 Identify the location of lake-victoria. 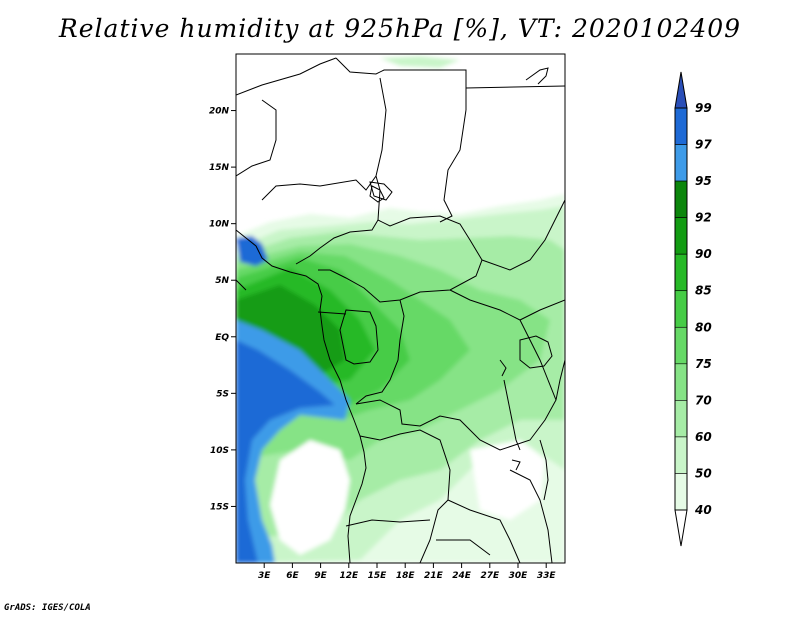
(536, 352).